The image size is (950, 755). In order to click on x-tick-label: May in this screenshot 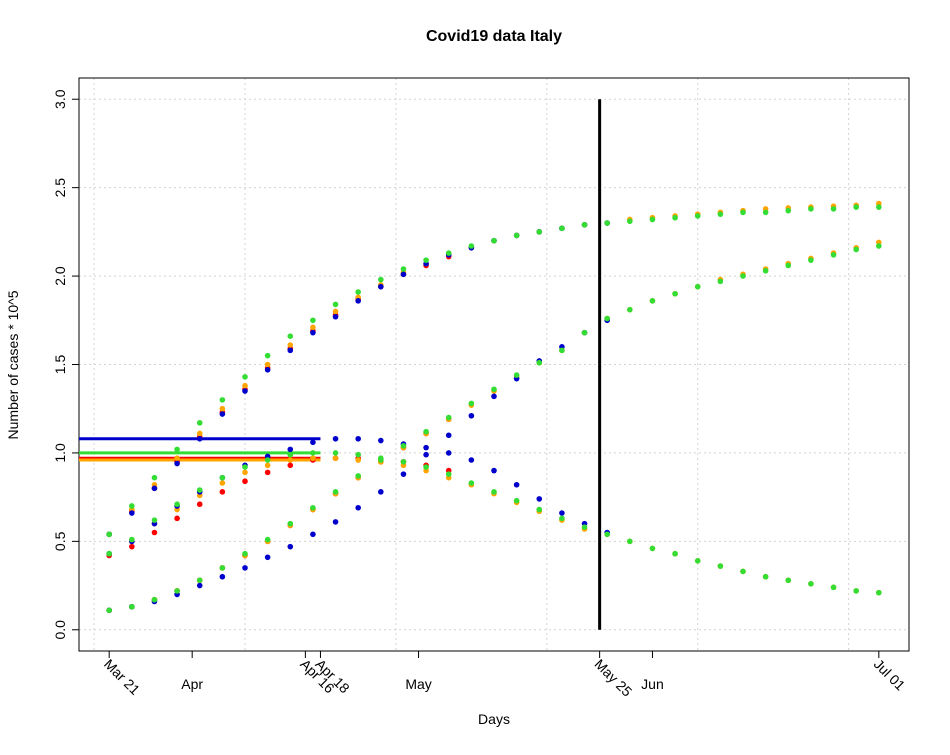, I will do `click(418, 684)`.